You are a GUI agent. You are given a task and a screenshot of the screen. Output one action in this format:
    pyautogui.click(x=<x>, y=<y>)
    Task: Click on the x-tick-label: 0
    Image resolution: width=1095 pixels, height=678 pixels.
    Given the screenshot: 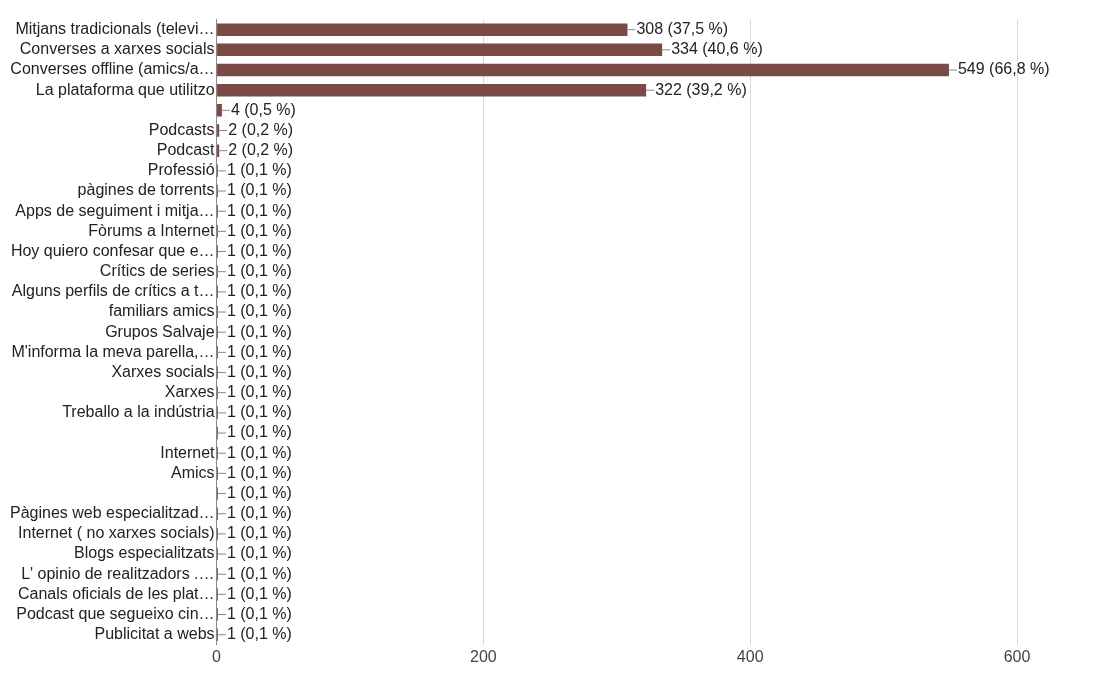 What is the action you would take?
    pyautogui.click(x=217, y=656)
    